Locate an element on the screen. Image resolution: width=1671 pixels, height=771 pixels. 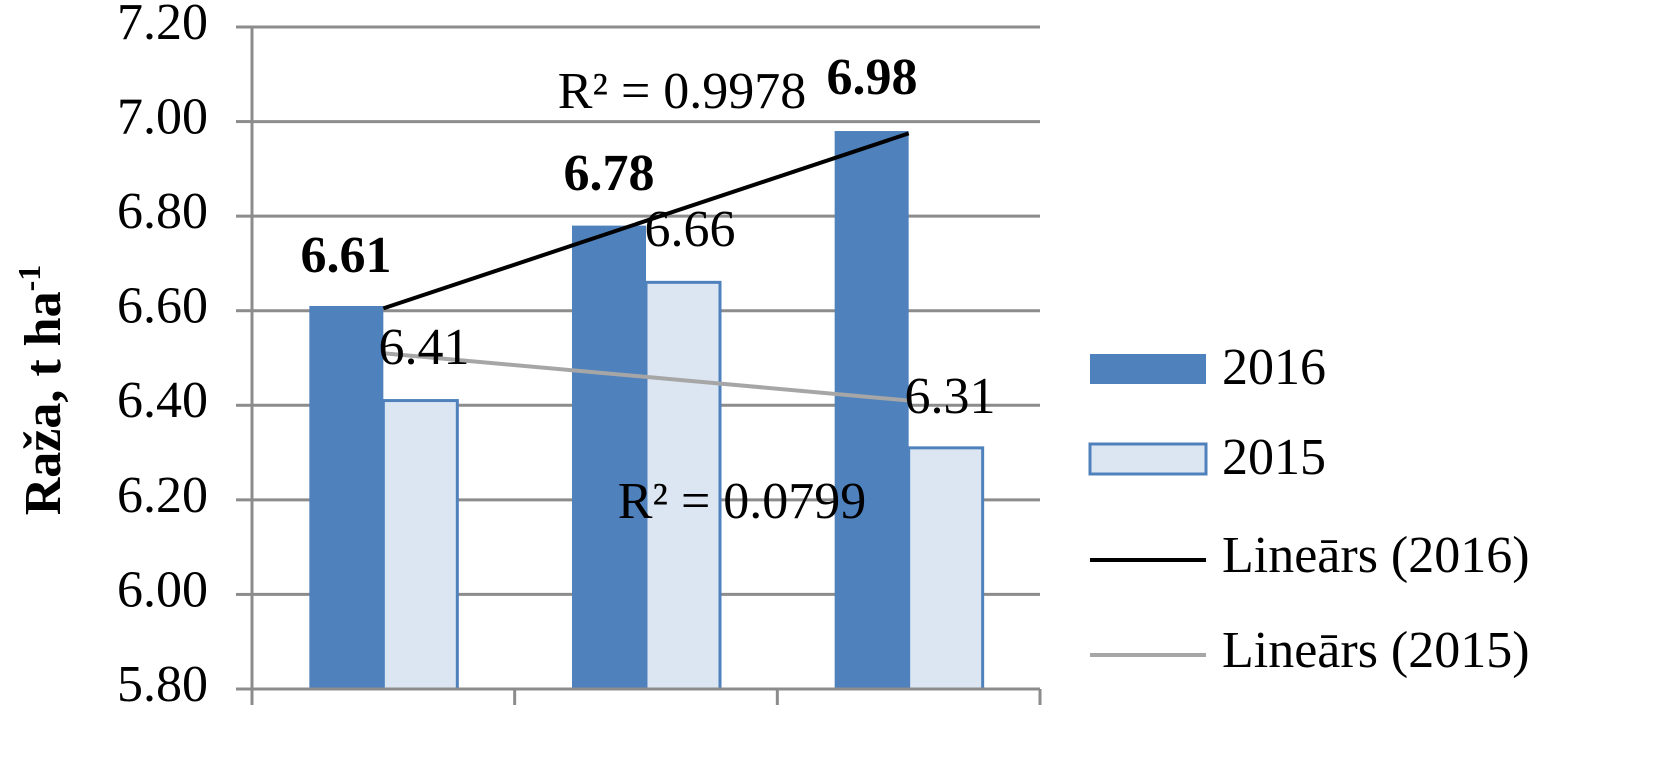
legend-label: Lineārs (2015) is located at coordinates (1376, 650).